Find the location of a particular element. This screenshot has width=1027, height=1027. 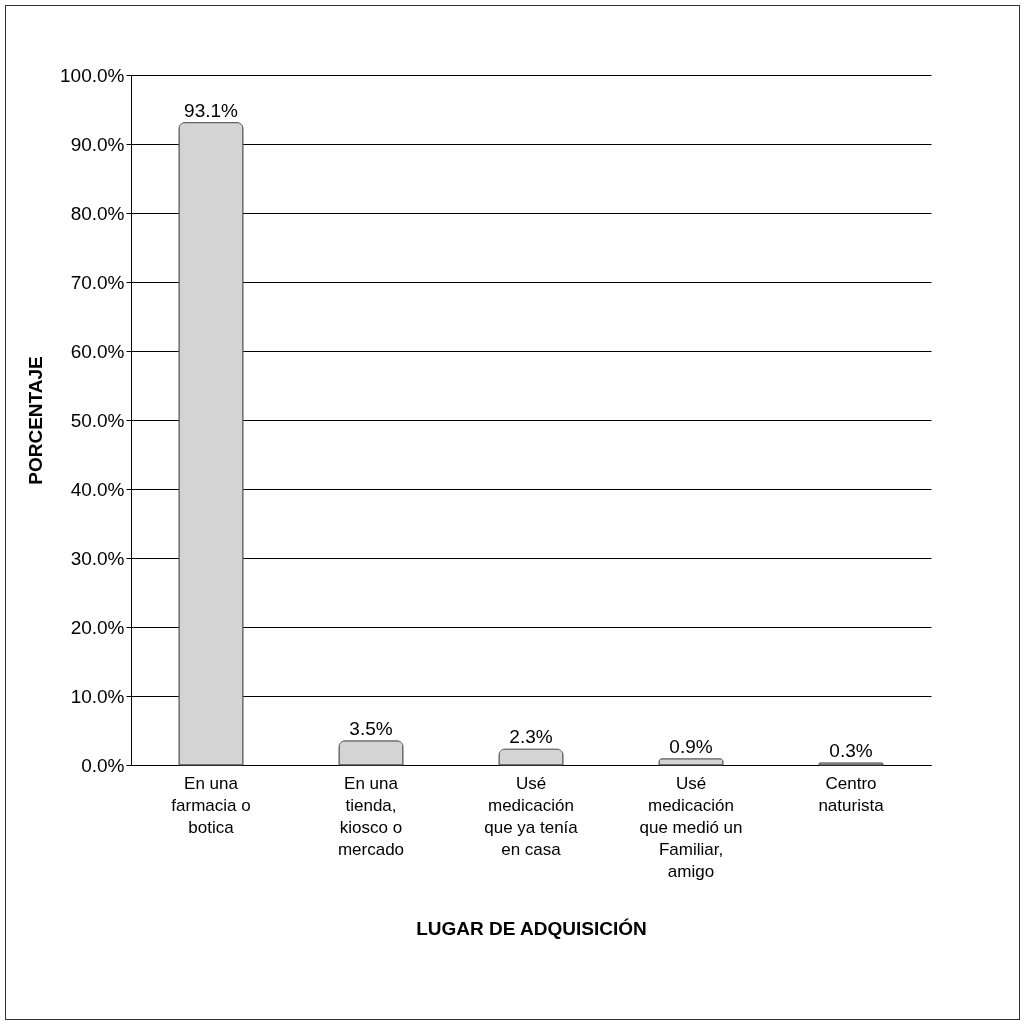

x-tick-label: Usé medicación que medió un Familiar, amigo is located at coordinates (691, 827).